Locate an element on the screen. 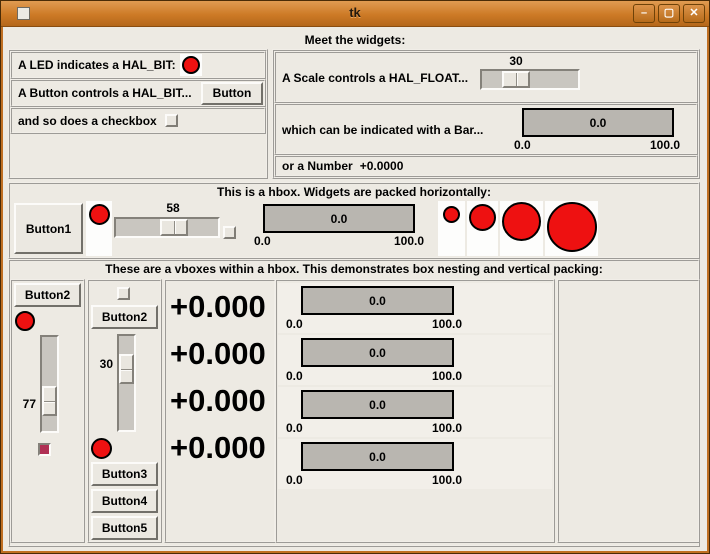 The image size is (710, 554). app-icon is located at coordinates (23, 13).